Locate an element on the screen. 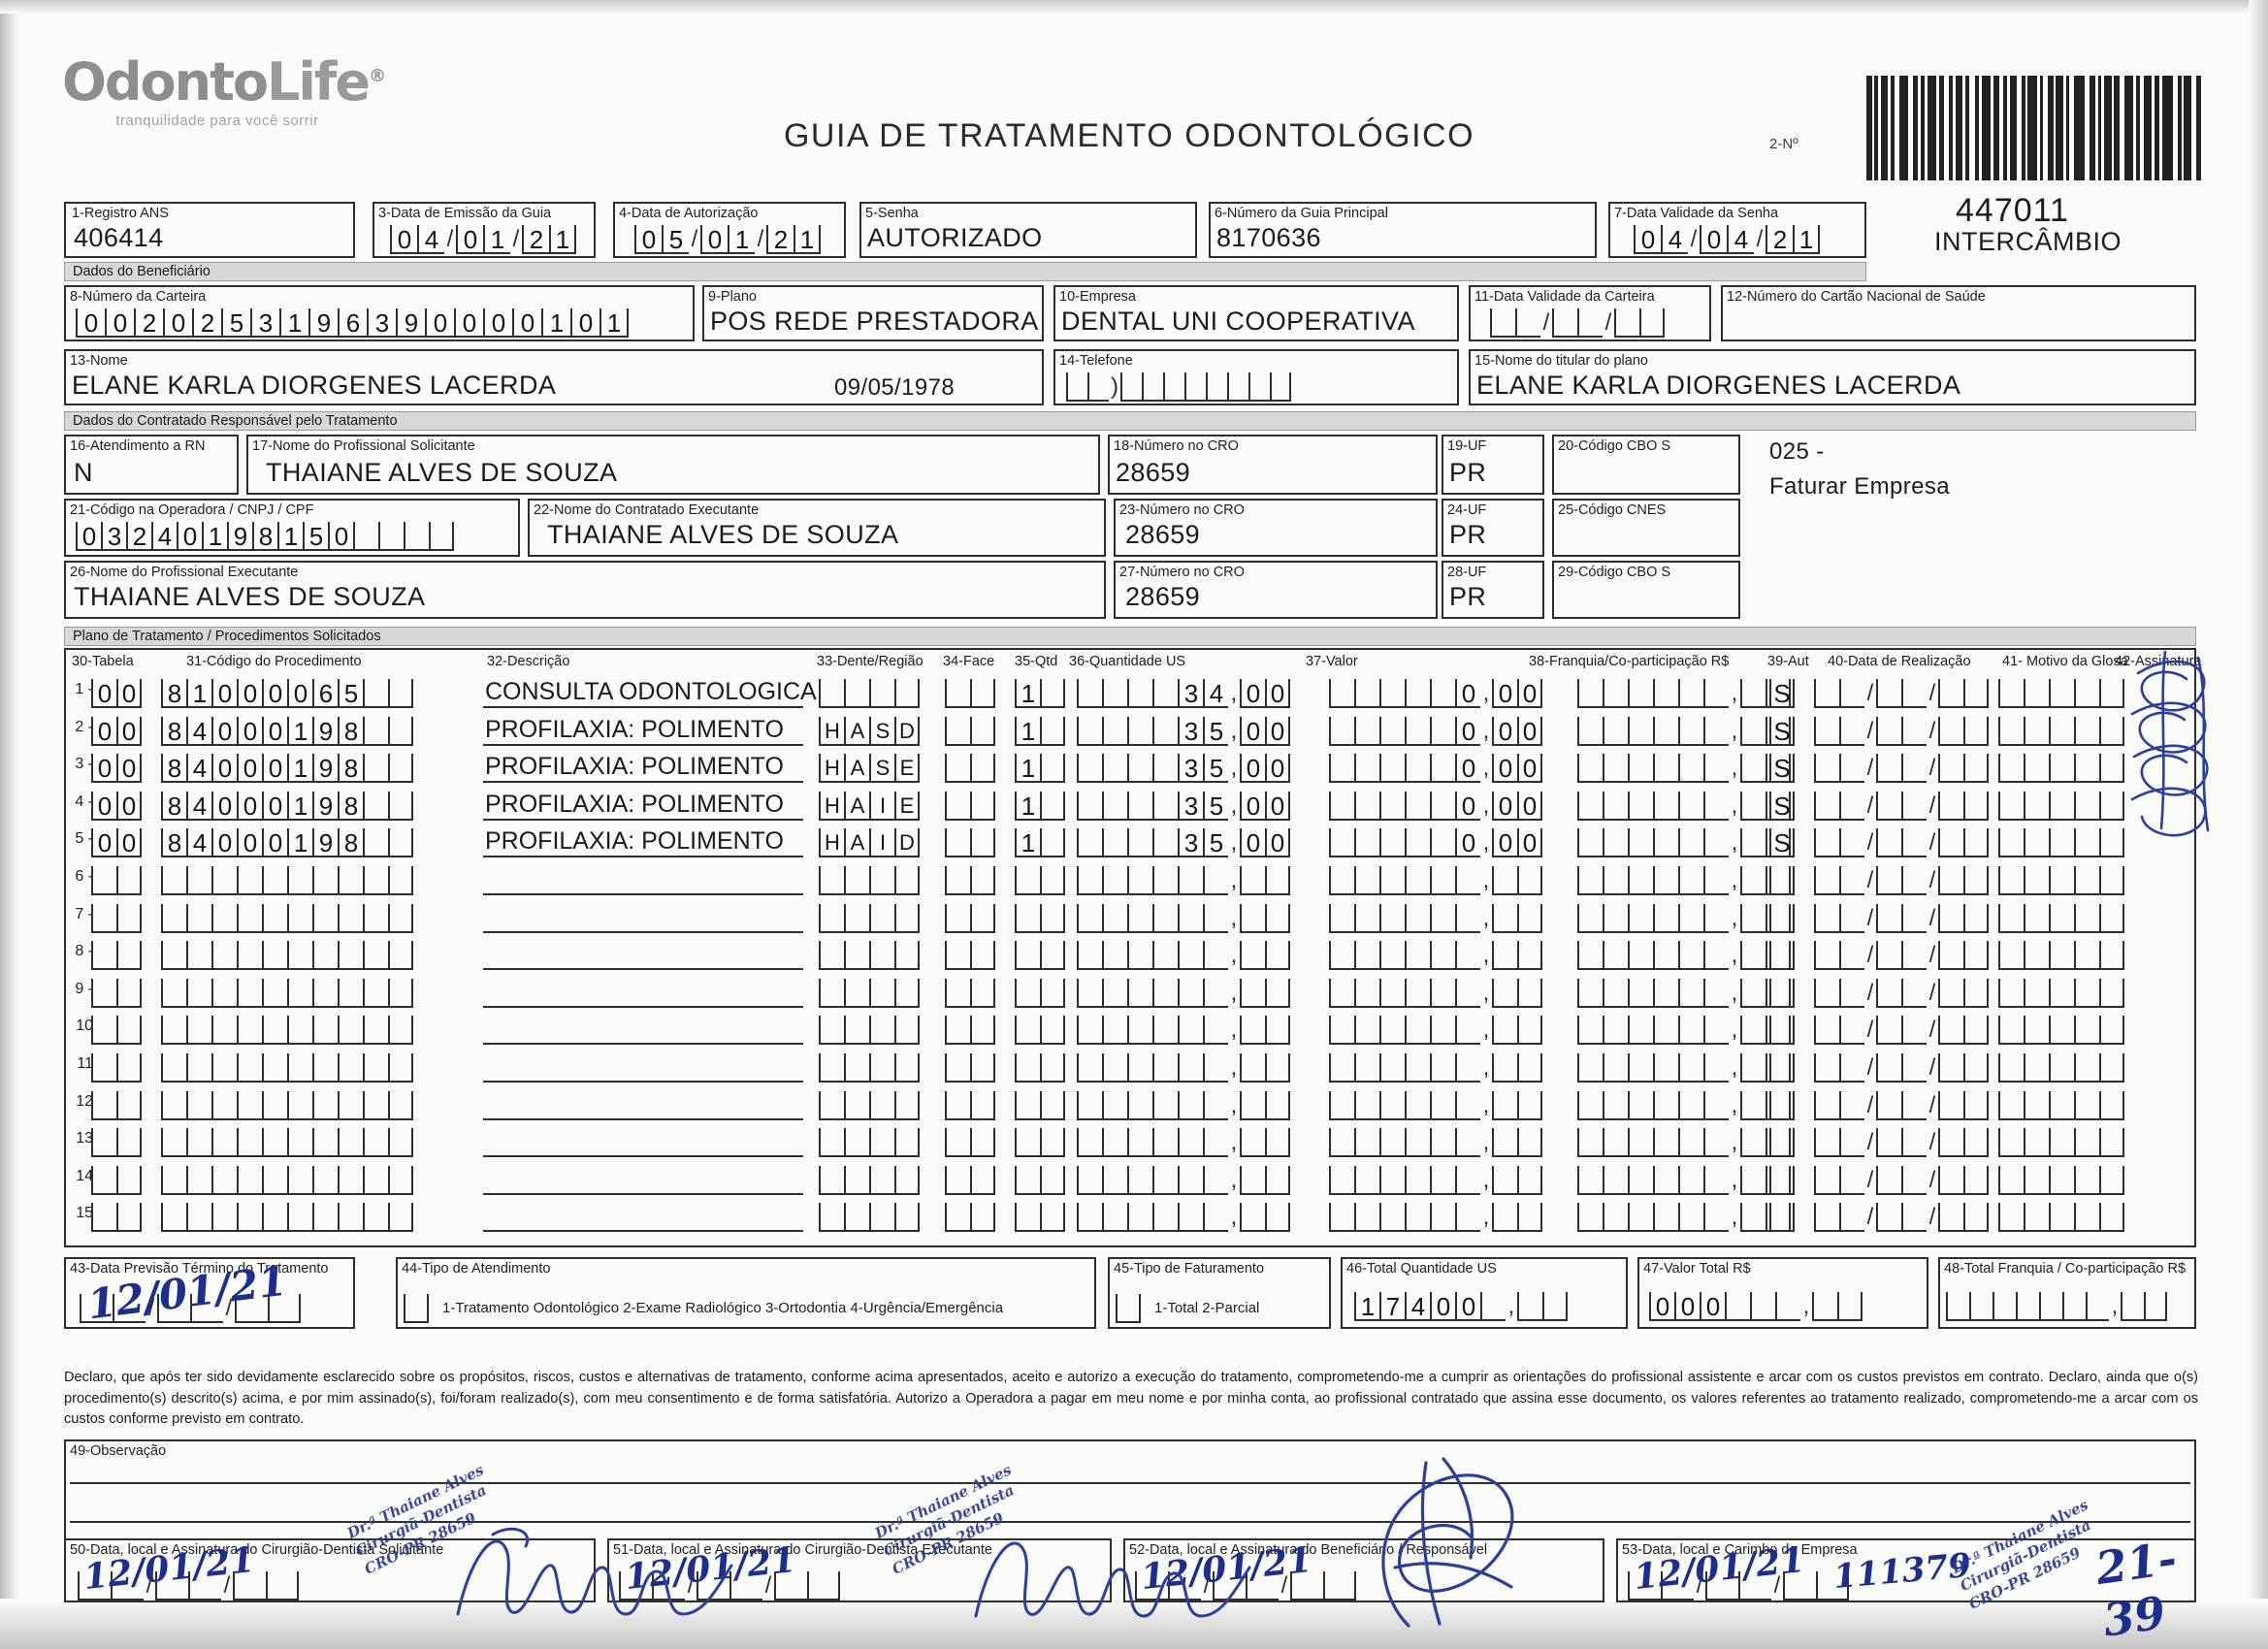 The width and height of the screenshot is (2268, 1649). field-10-value: DENTAL UNI COOPERATIVA is located at coordinates (1238, 321).